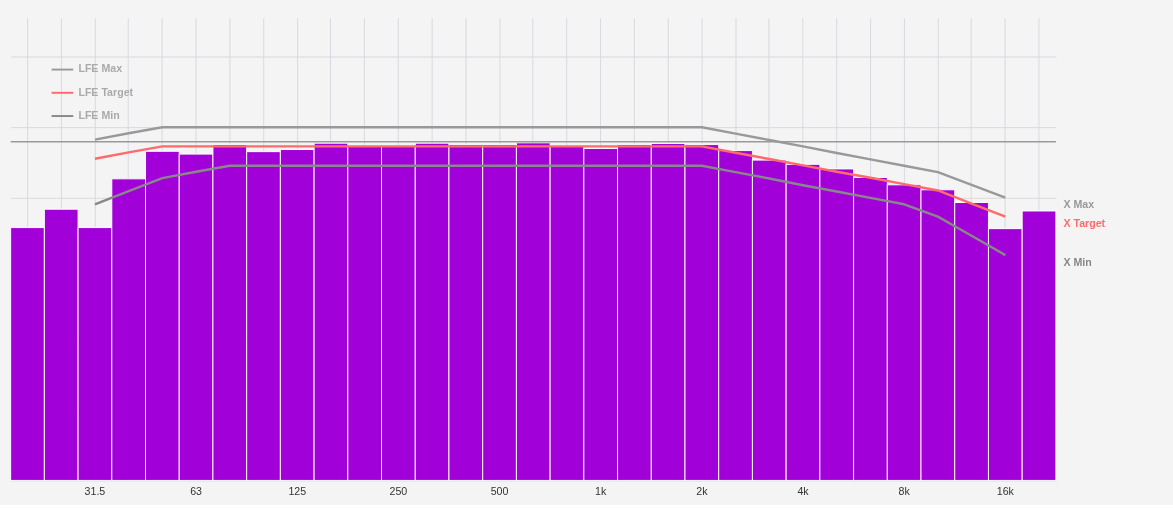  I want to click on x-tick-label: 31.5, so click(95, 491).